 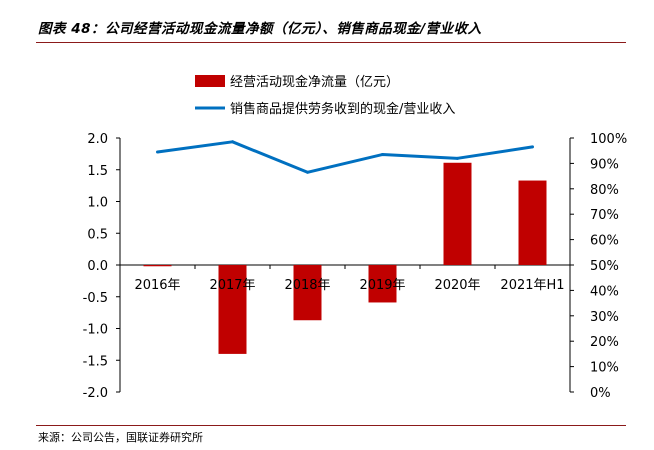 I want to click on line-point-2019年, so click(x=382, y=155).